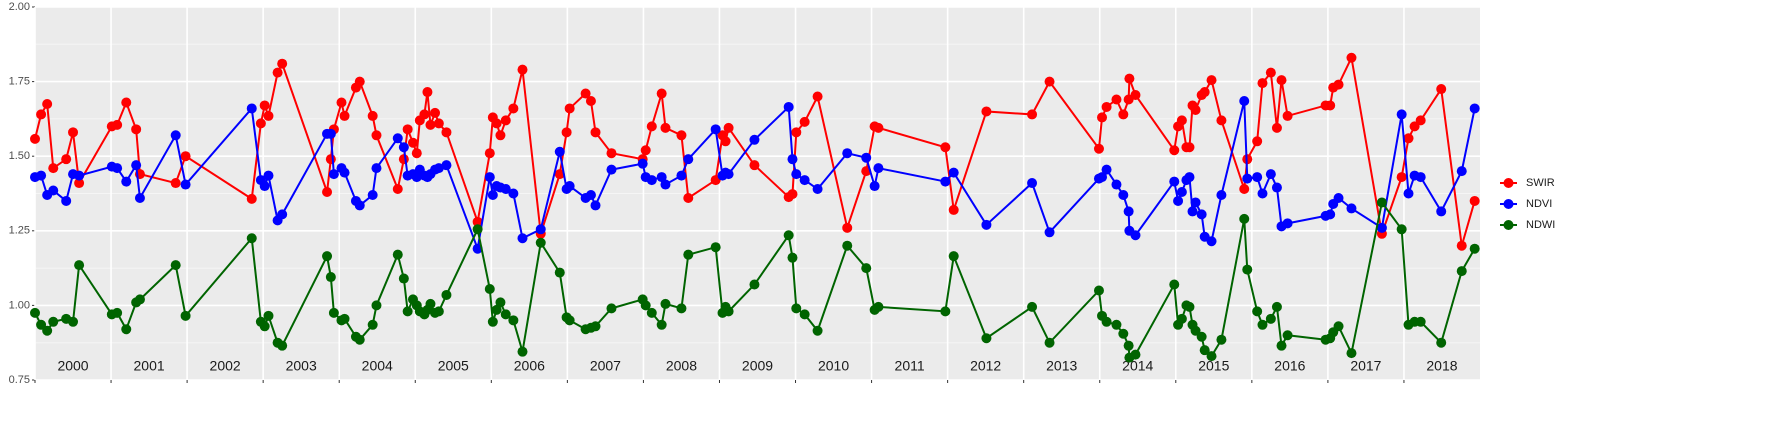 The image size is (1773, 442). I want to click on x-tick-label: 2005, so click(453, 366).